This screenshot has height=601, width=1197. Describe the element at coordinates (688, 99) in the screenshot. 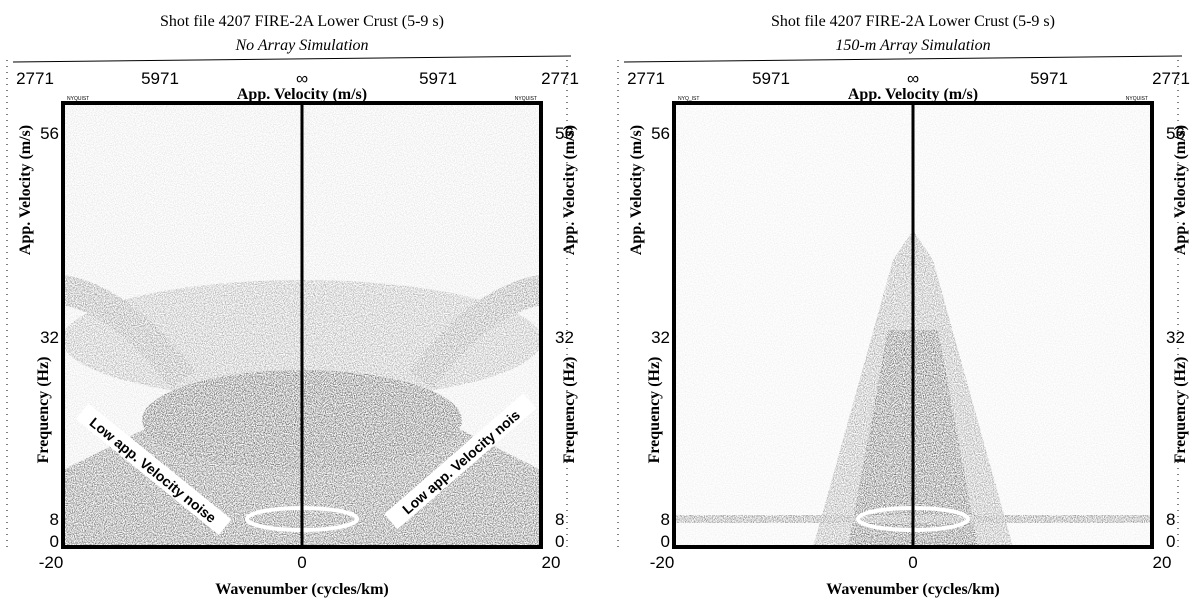

I see `nyquist: NYQ_IST` at that location.